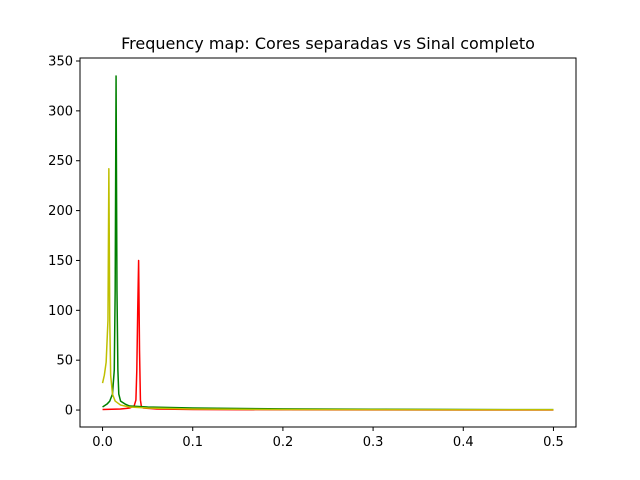 This screenshot has width=640, height=480. Describe the element at coordinates (192, 442) in the screenshot. I see `x-tick-label: 0.1` at that location.